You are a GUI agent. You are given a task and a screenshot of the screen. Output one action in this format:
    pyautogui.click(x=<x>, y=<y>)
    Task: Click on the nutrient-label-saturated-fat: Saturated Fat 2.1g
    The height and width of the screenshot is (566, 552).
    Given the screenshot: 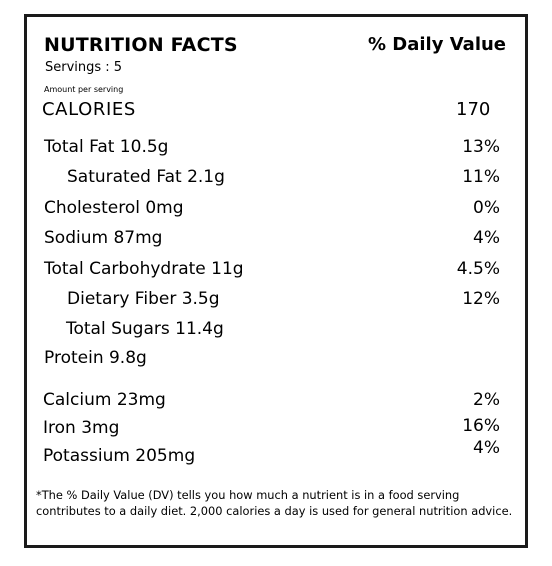 What is the action you would take?
    pyautogui.click(x=146, y=177)
    